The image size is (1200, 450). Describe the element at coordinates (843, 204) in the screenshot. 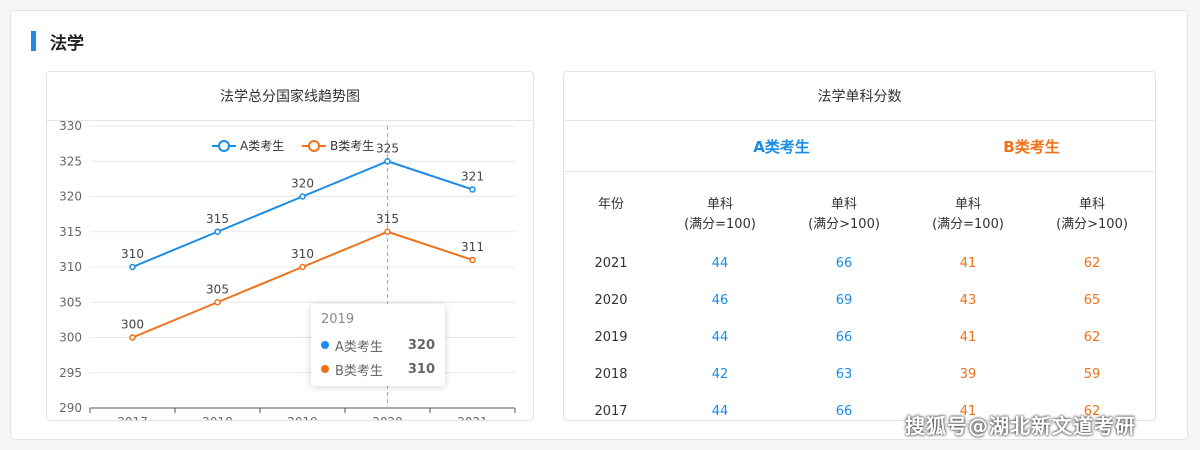

I see `table-header-2-line1: 单科` at that location.